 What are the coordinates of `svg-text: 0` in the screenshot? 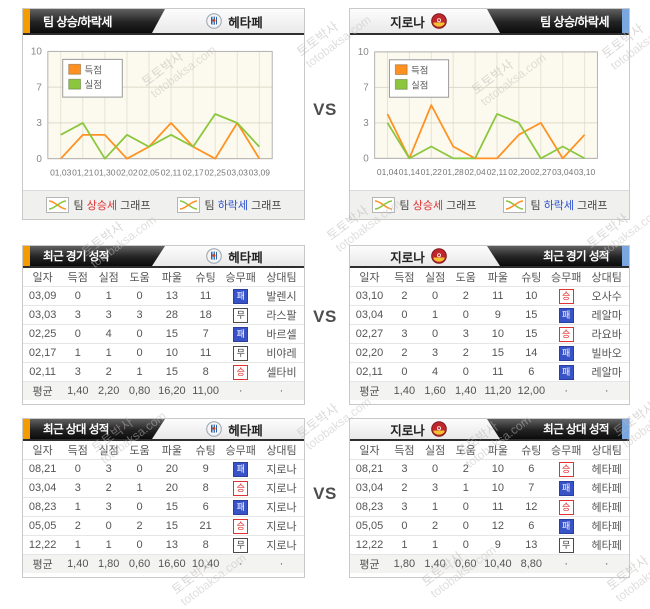 It's located at (366, 159).